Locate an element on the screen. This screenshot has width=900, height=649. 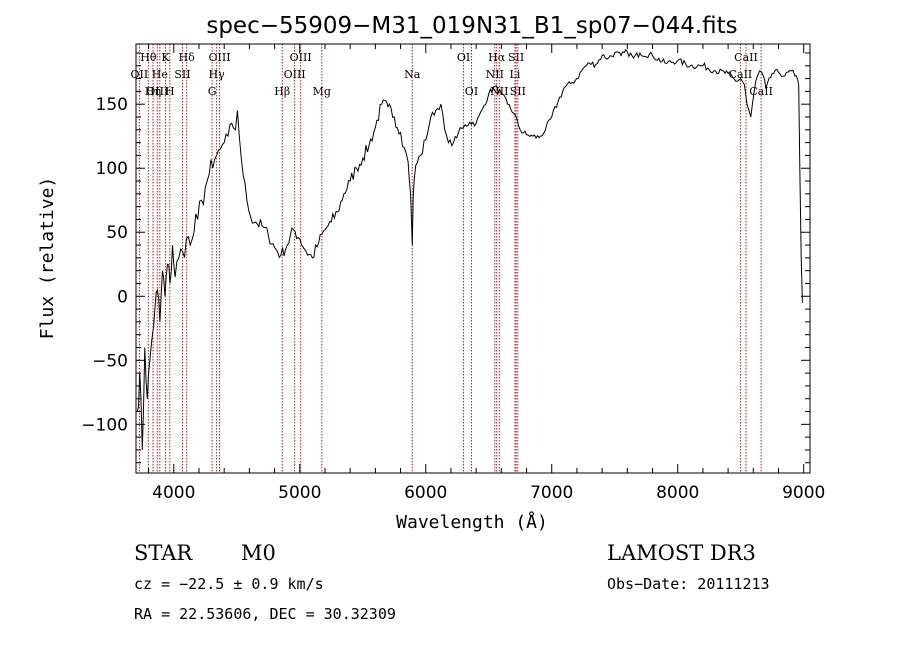
line-label-27: CaII is located at coordinates (761, 91).